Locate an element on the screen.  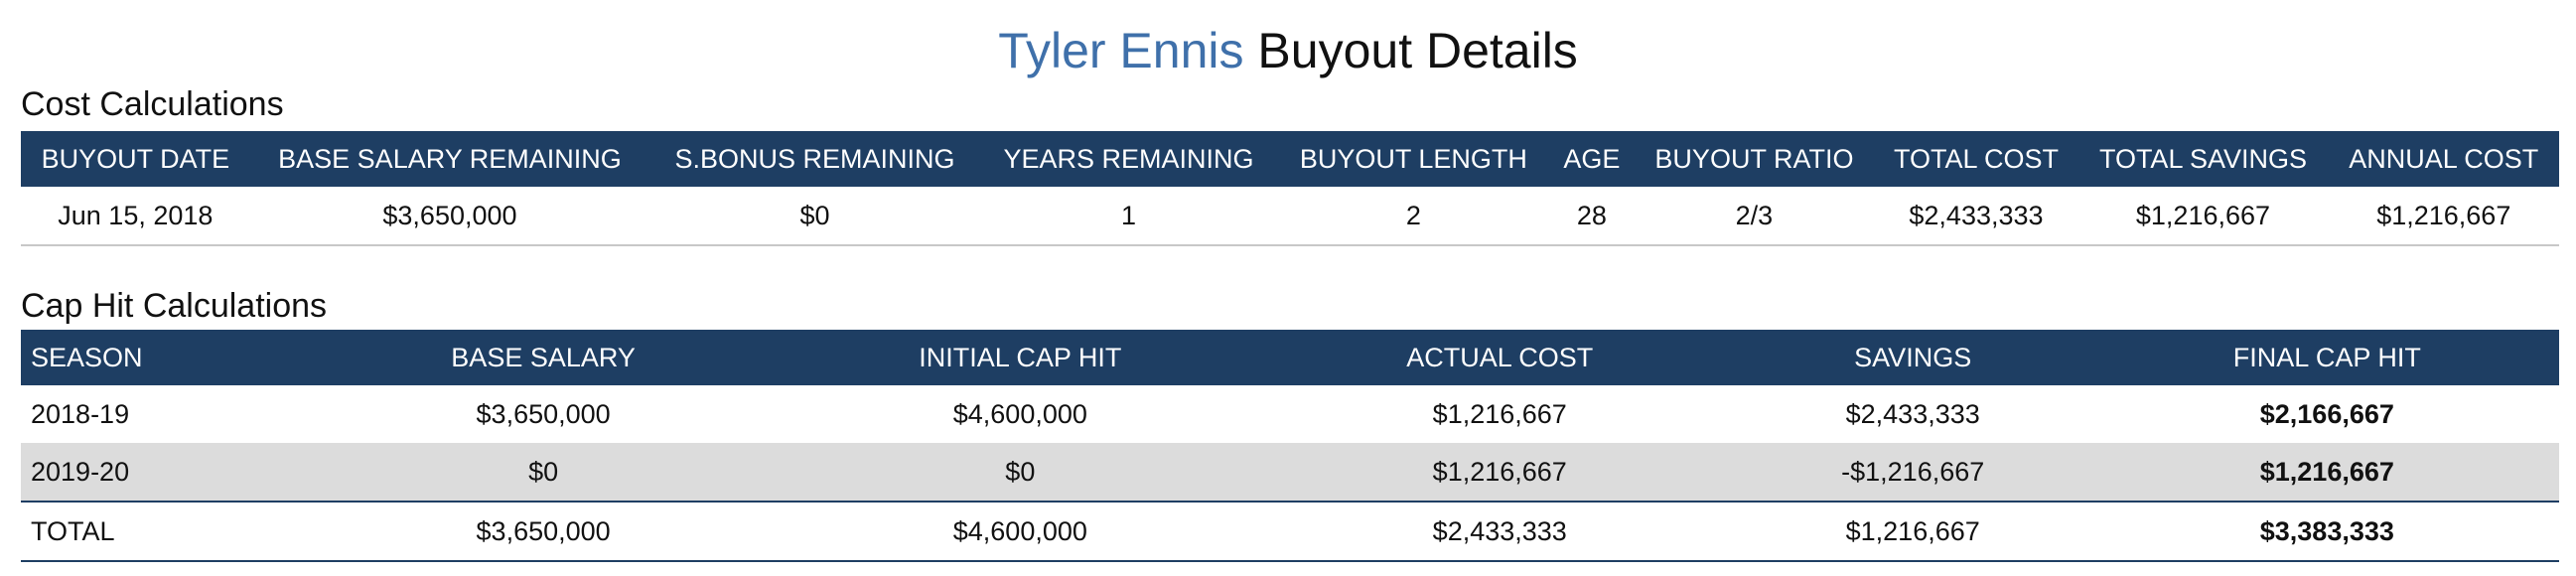
column-header: ACTUAL COST is located at coordinates (1499, 357).